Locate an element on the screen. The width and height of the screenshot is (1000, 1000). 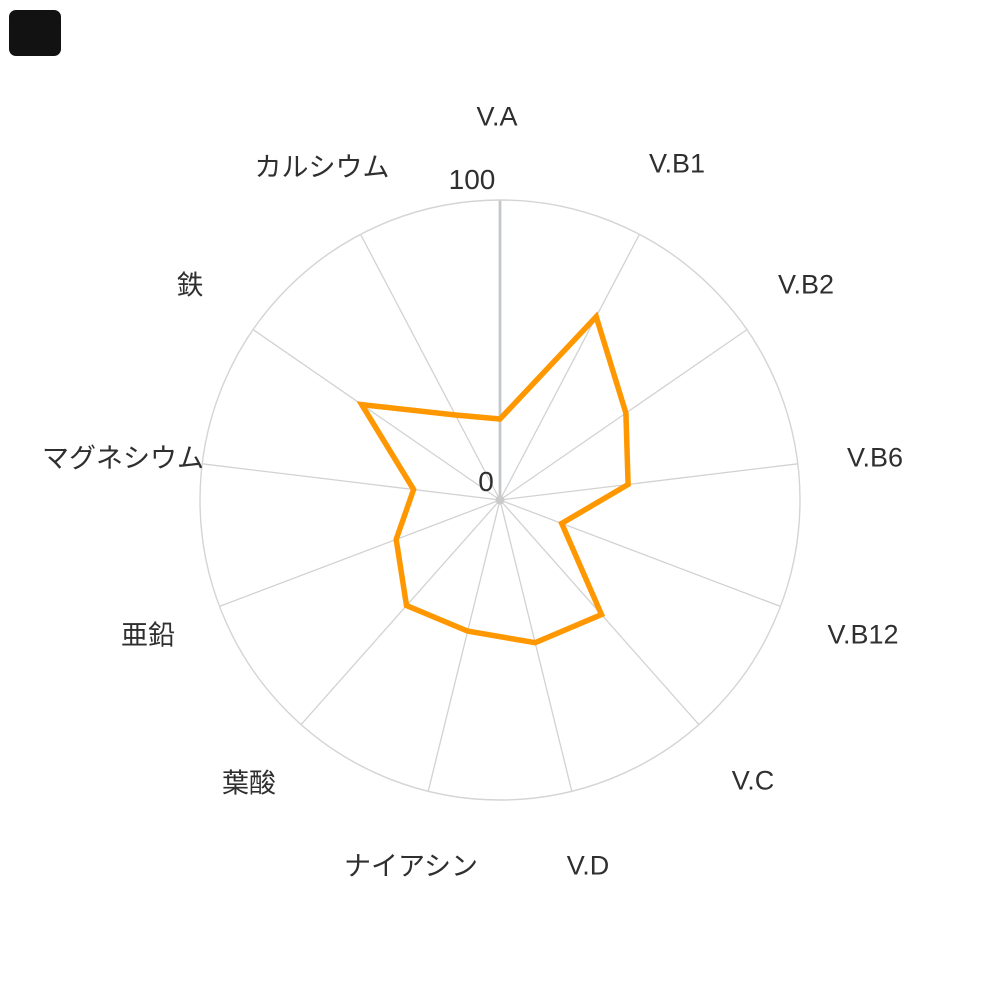
axis-label-5: V.C is located at coordinates (753, 780).